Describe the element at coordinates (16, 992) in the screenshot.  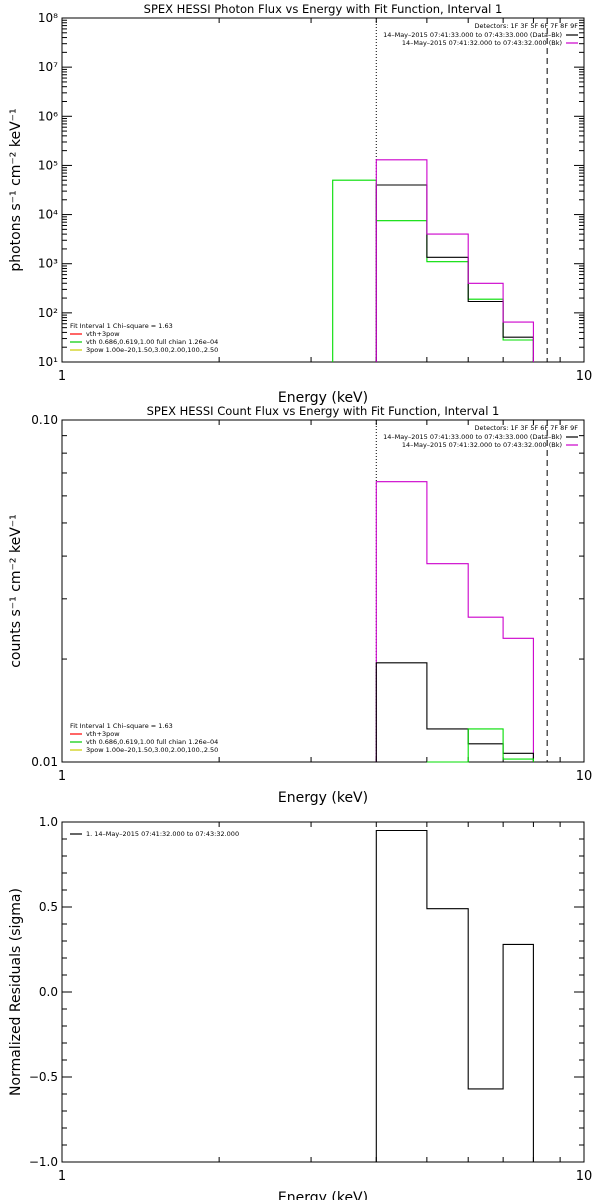
I see `y-axis-label: Normalized Residuals (sigma)` at that location.